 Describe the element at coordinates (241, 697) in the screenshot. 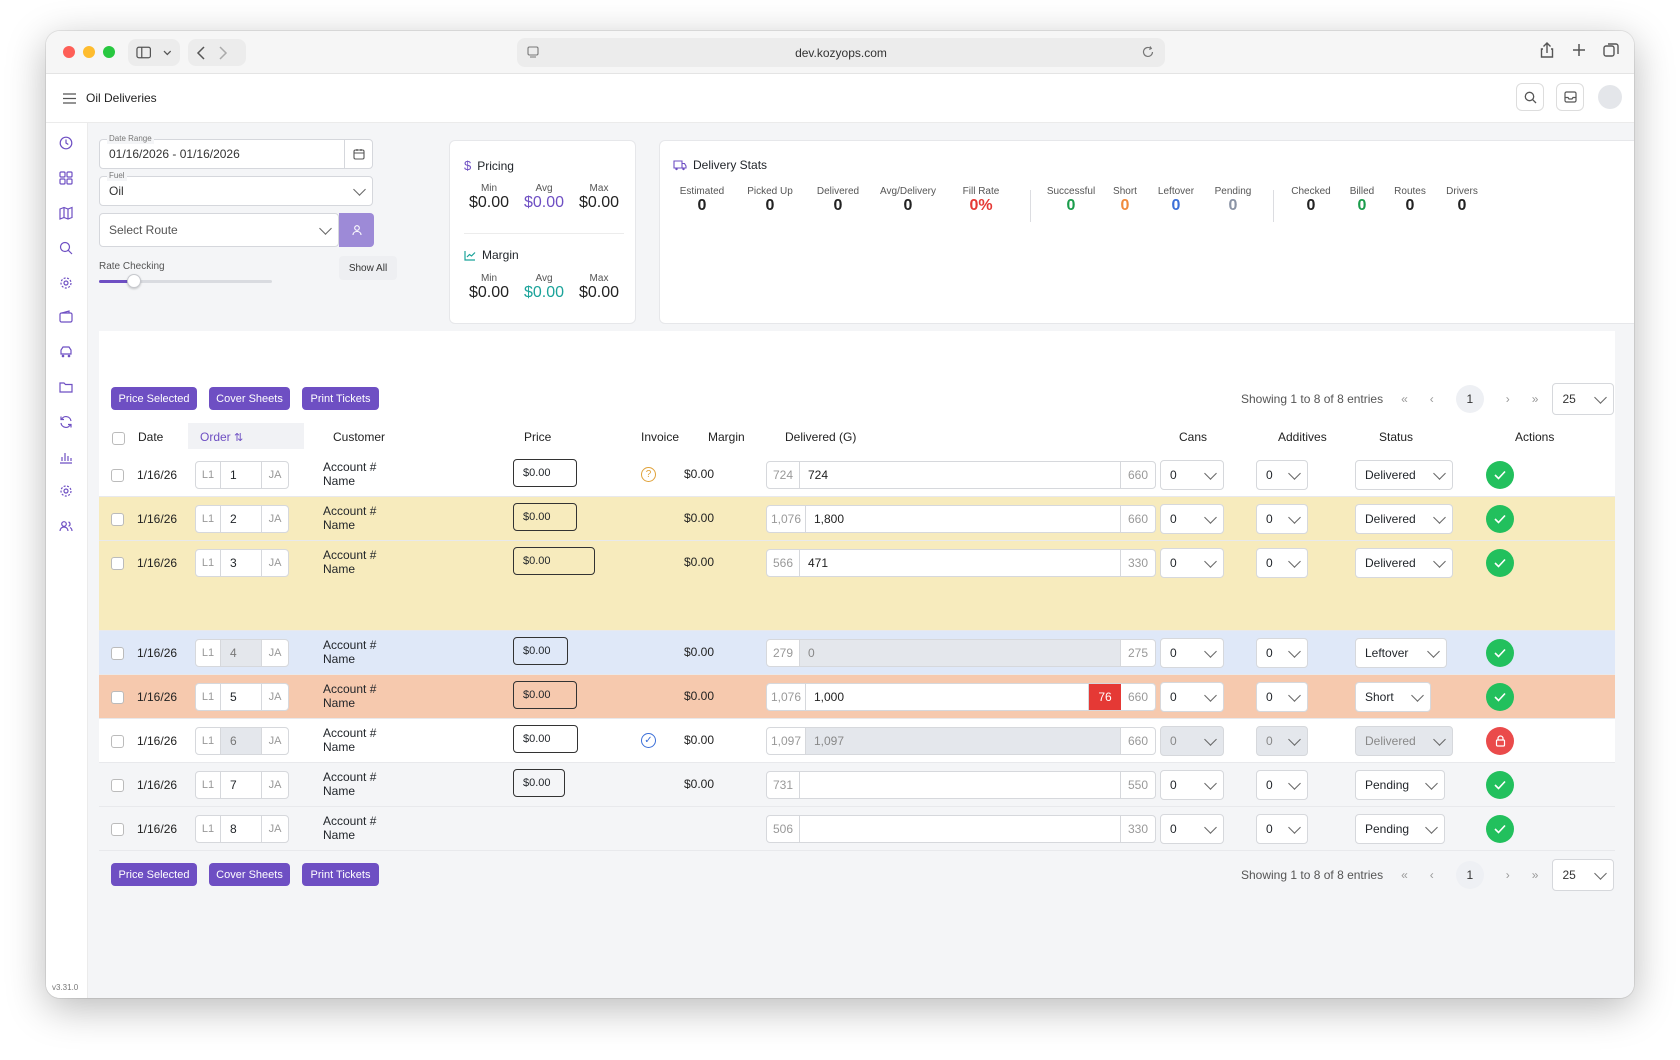

I see `order-number-input: 5` at that location.